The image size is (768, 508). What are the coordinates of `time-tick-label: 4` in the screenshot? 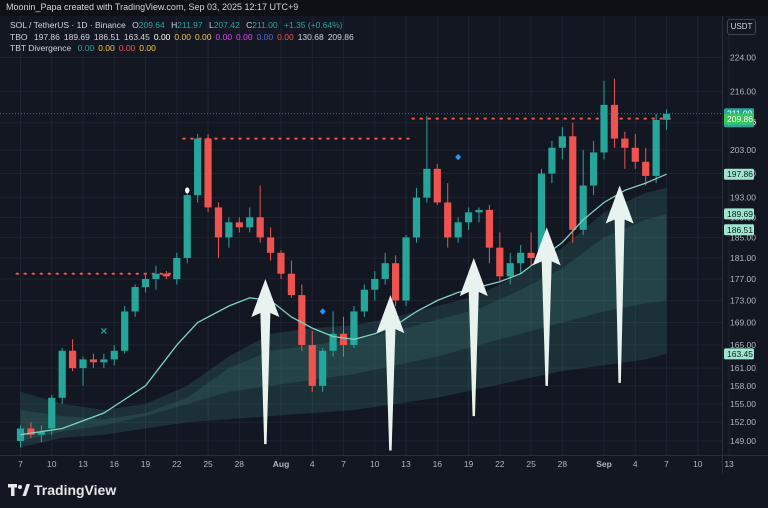 It's located at (312, 464).